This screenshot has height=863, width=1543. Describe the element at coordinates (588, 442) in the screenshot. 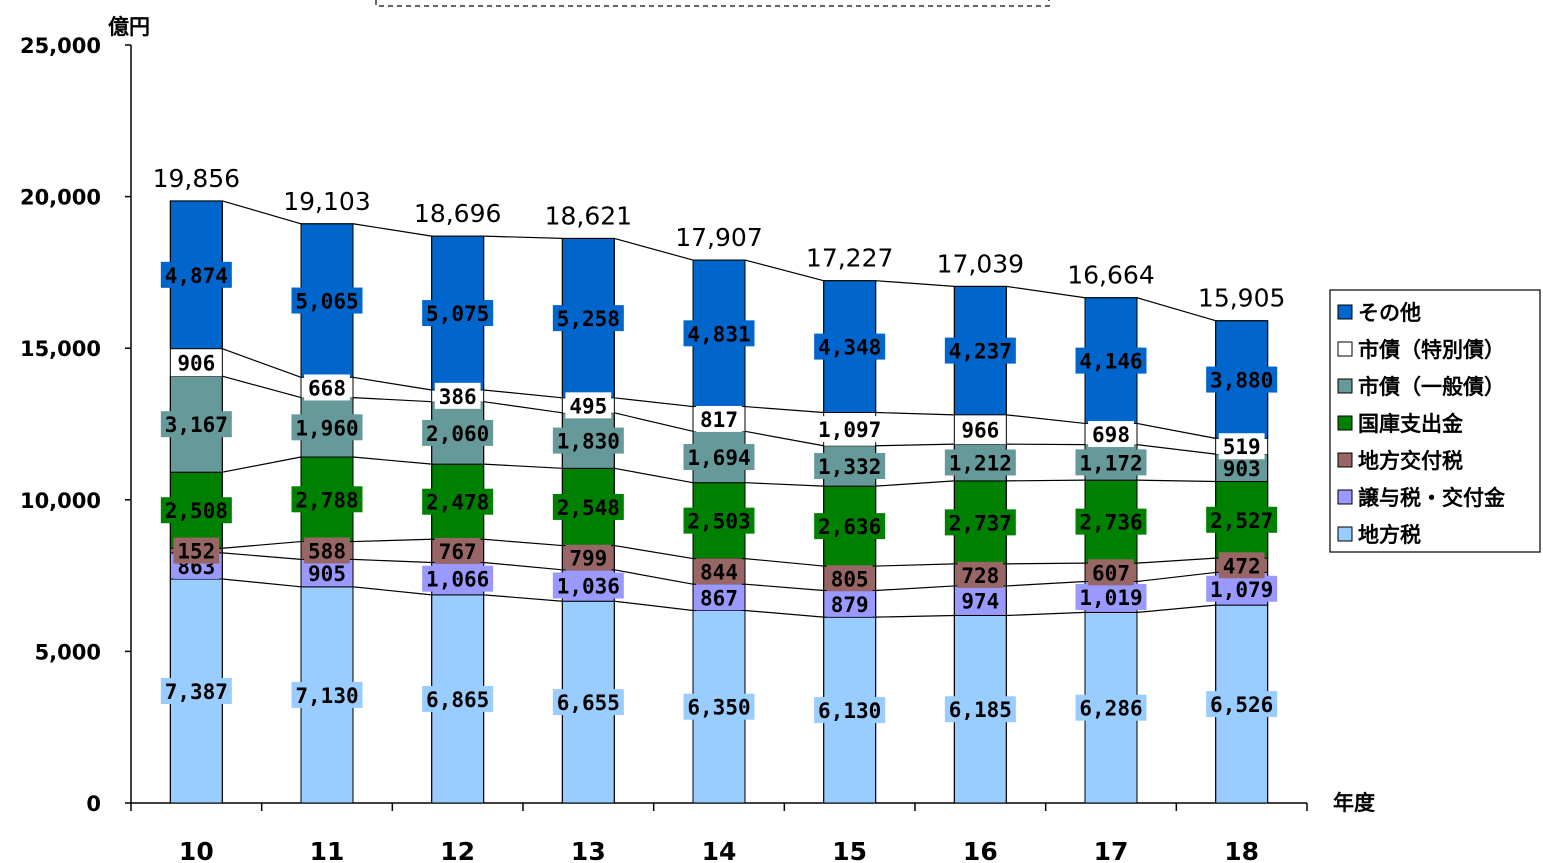

I see `data-label: 1,830` at that location.